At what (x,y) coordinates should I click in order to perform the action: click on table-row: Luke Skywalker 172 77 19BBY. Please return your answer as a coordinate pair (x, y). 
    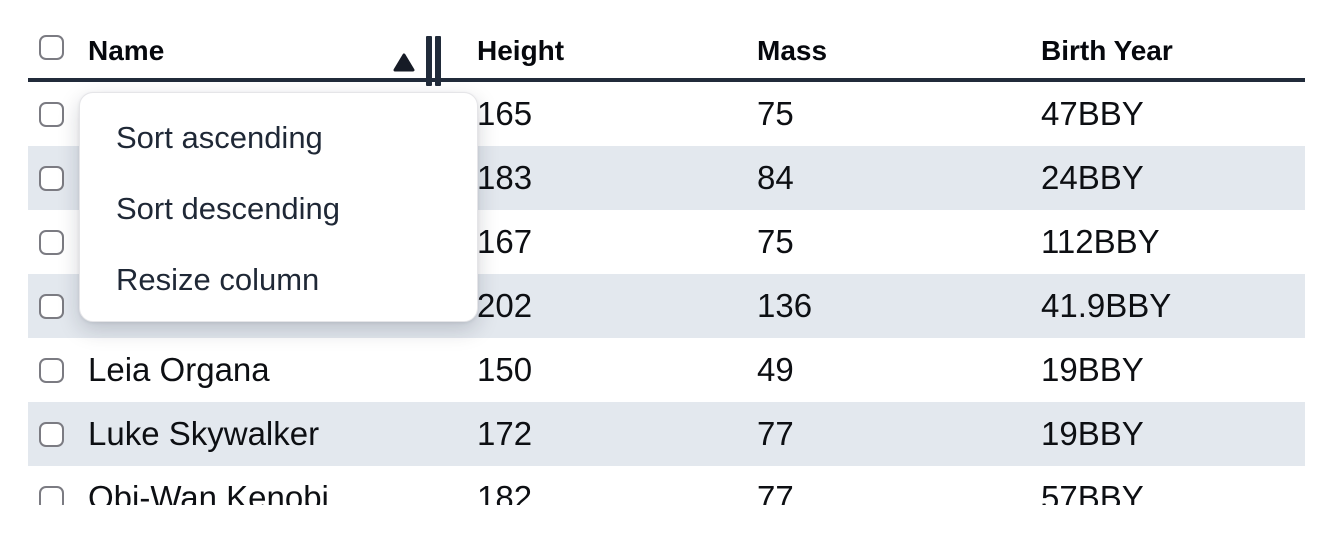
    Looking at the image, I should click on (666, 434).